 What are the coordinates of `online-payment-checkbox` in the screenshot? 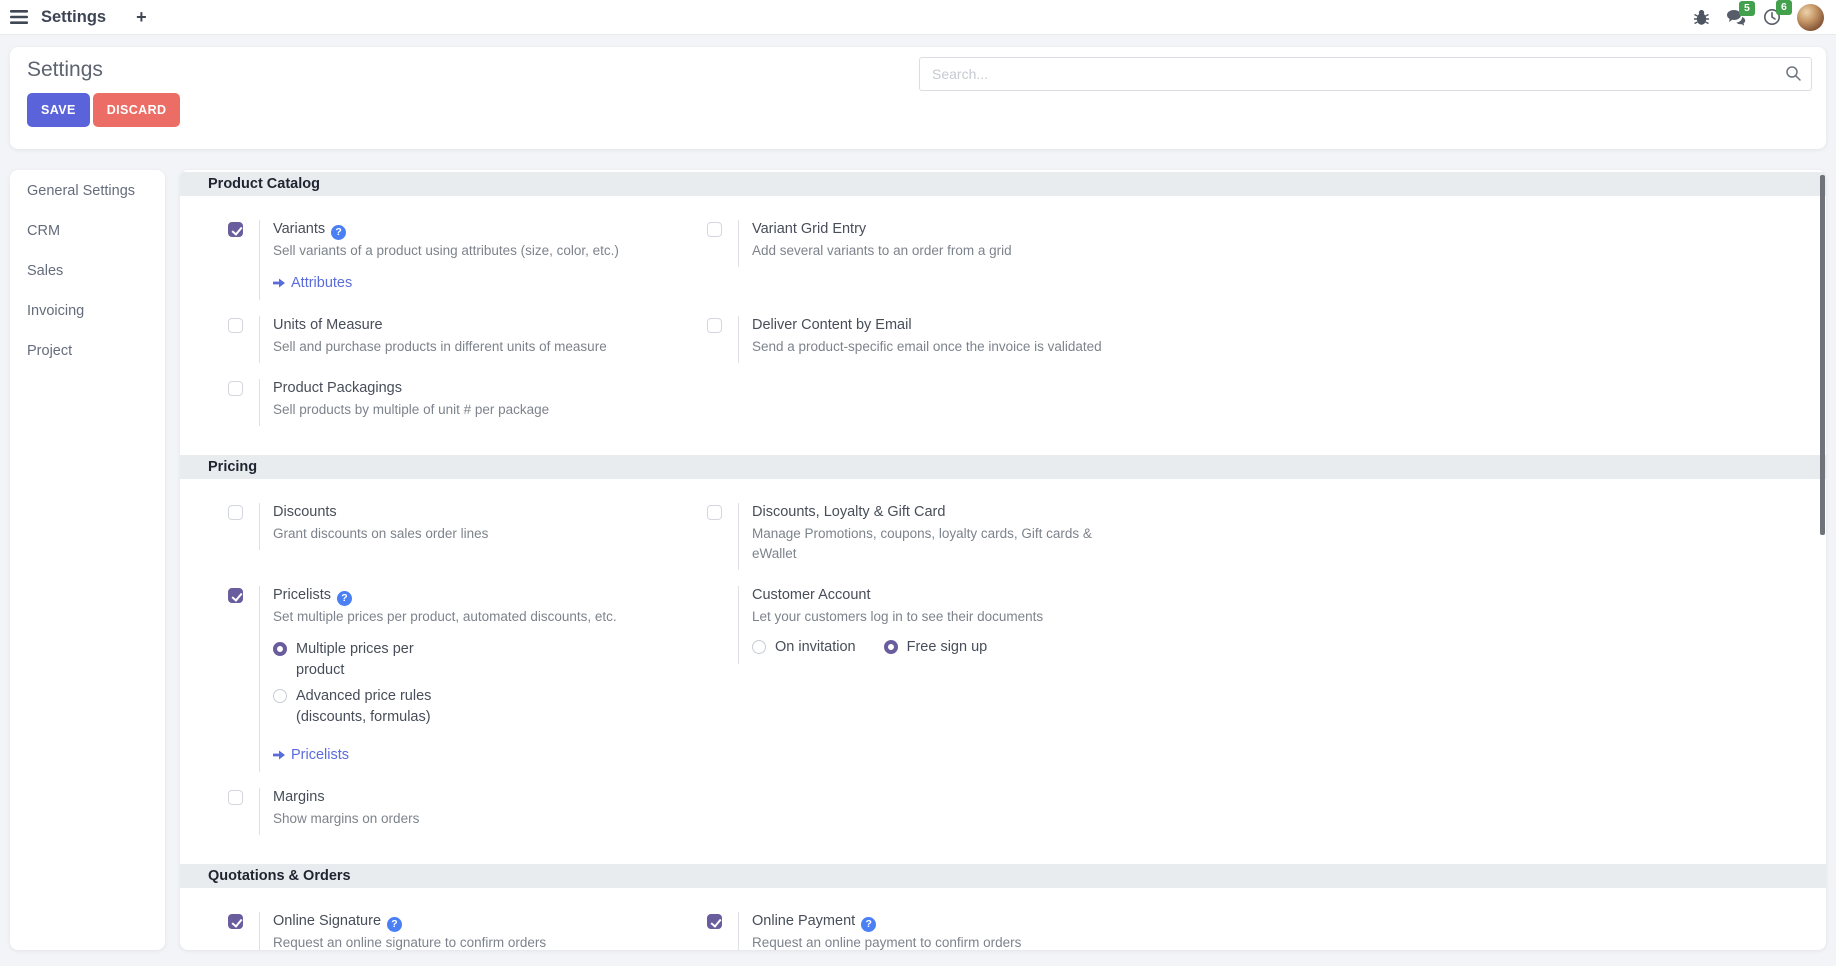 It's located at (714, 921).